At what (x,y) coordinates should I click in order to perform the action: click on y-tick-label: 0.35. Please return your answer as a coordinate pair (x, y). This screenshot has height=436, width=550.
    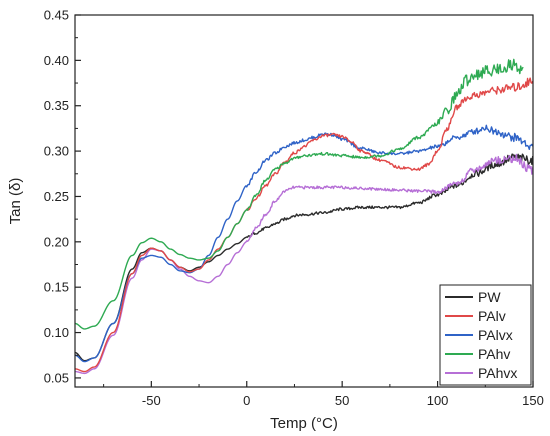
    Looking at the image, I should click on (56, 105).